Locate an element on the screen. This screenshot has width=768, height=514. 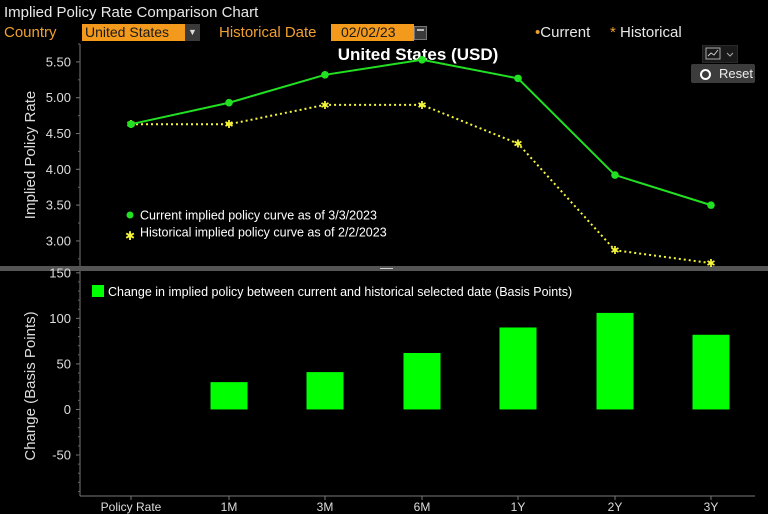
change-bar-3m is located at coordinates (325, 391).